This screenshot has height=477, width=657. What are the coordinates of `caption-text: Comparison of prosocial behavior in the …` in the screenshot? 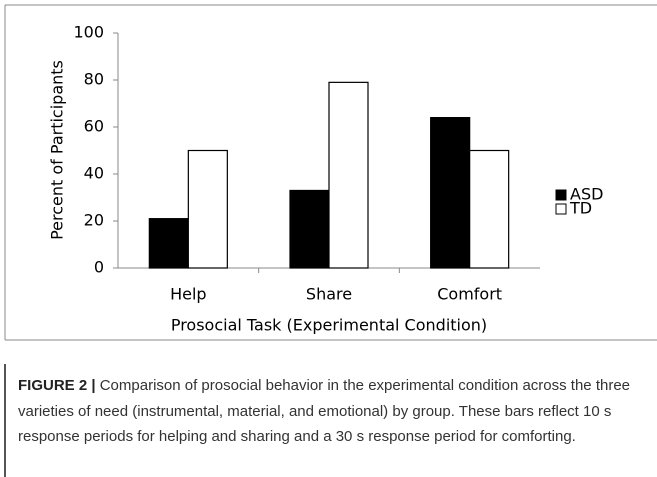 It's located at (324, 411).